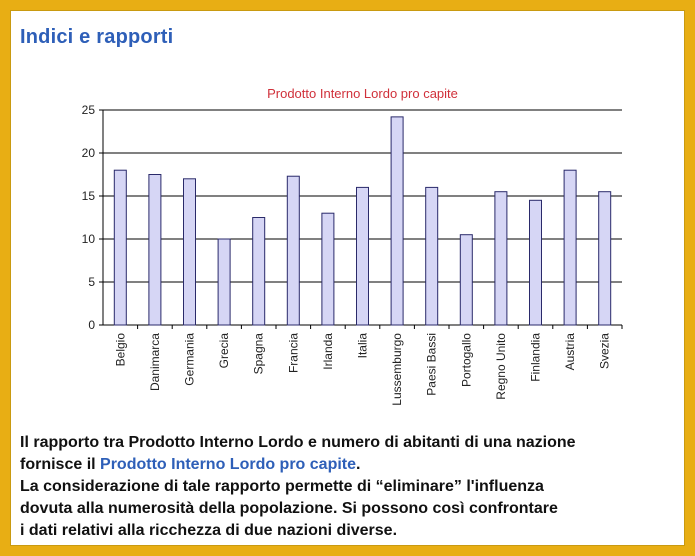 The image size is (695, 556). Describe the element at coordinates (89, 110) in the screenshot. I see `y-tick-label: 25` at that location.